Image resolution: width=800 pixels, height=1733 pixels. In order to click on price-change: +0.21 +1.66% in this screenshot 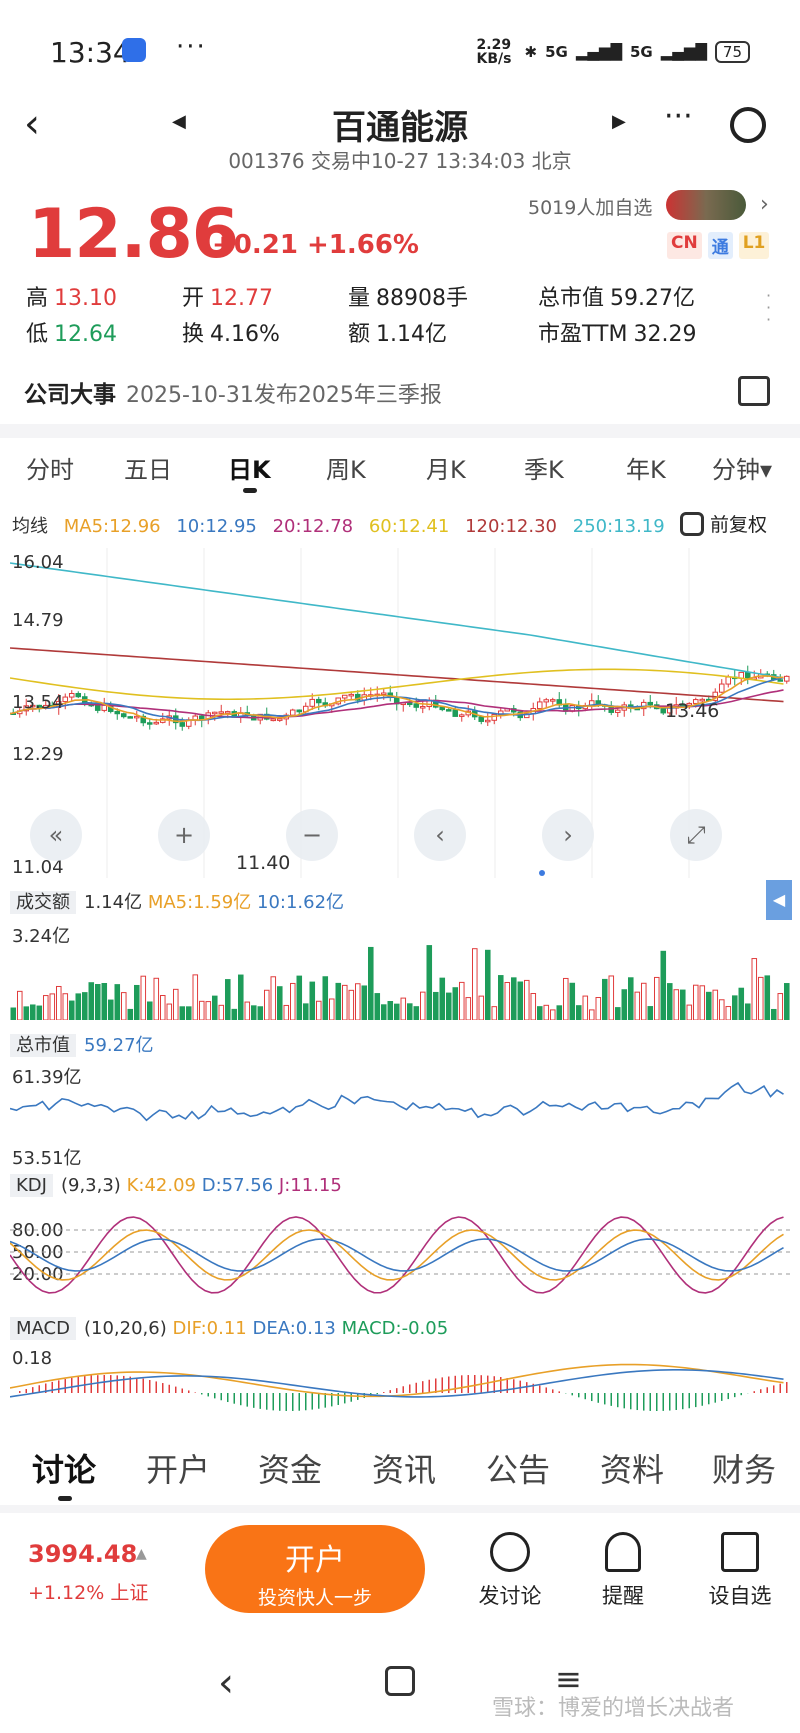, I will do `click(315, 245)`.